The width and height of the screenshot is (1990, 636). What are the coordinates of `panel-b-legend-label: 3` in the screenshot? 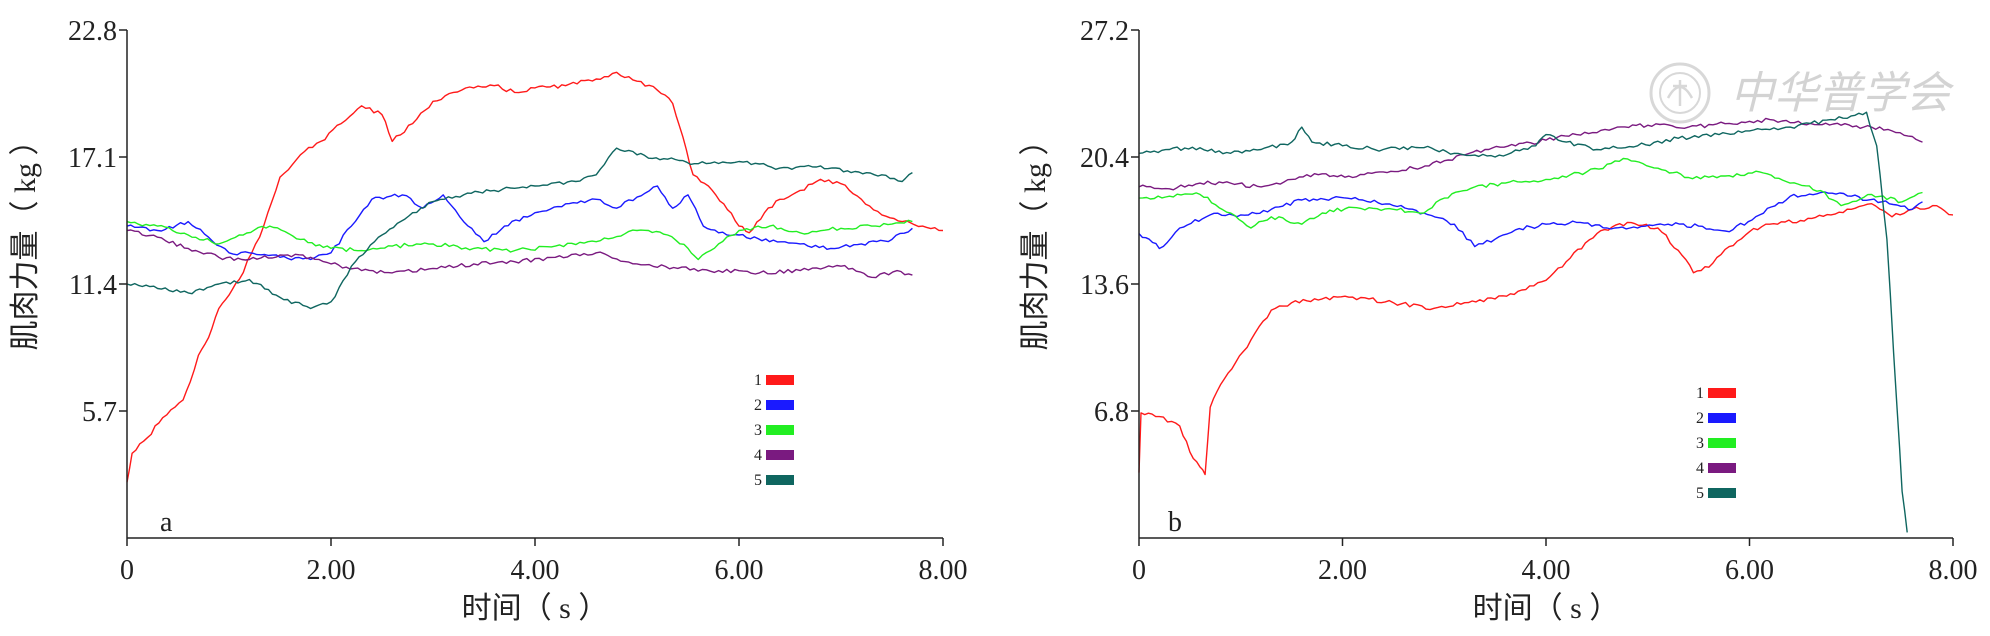 It's located at (1700, 443).